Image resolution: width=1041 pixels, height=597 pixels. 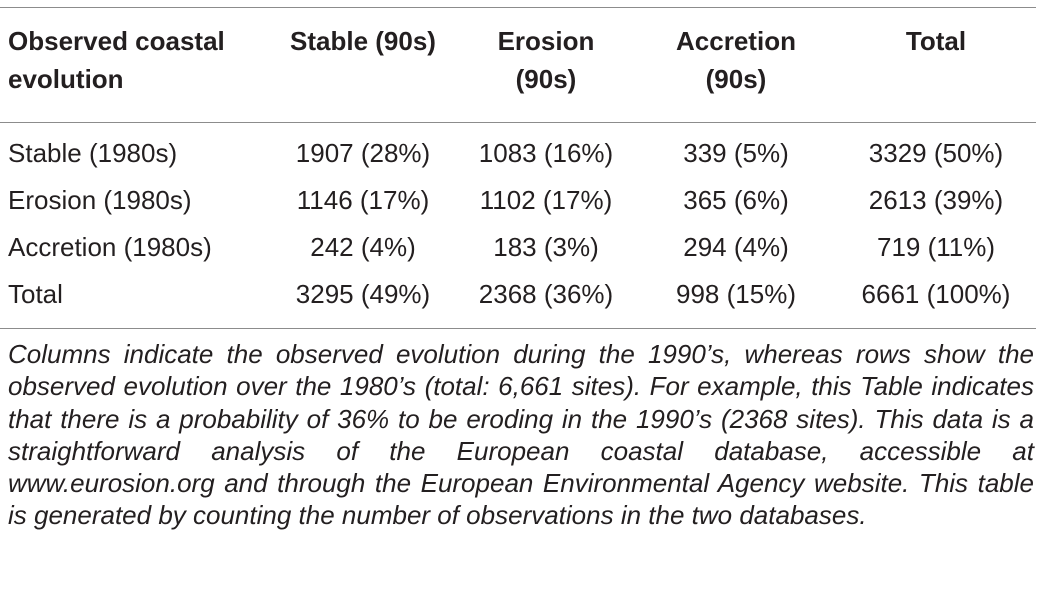 I want to click on table-cell: 1907 (28%), so click(x=363, y=153).